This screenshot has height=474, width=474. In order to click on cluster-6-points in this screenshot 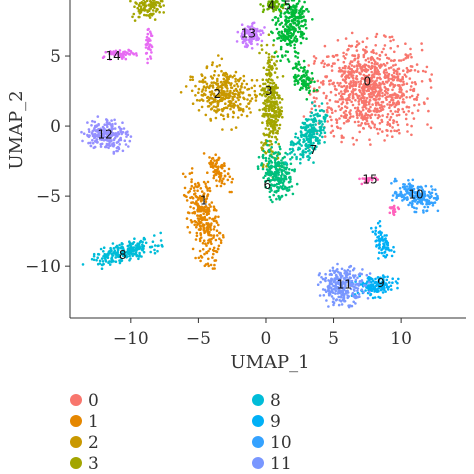, I will do `click(277, 171)`.